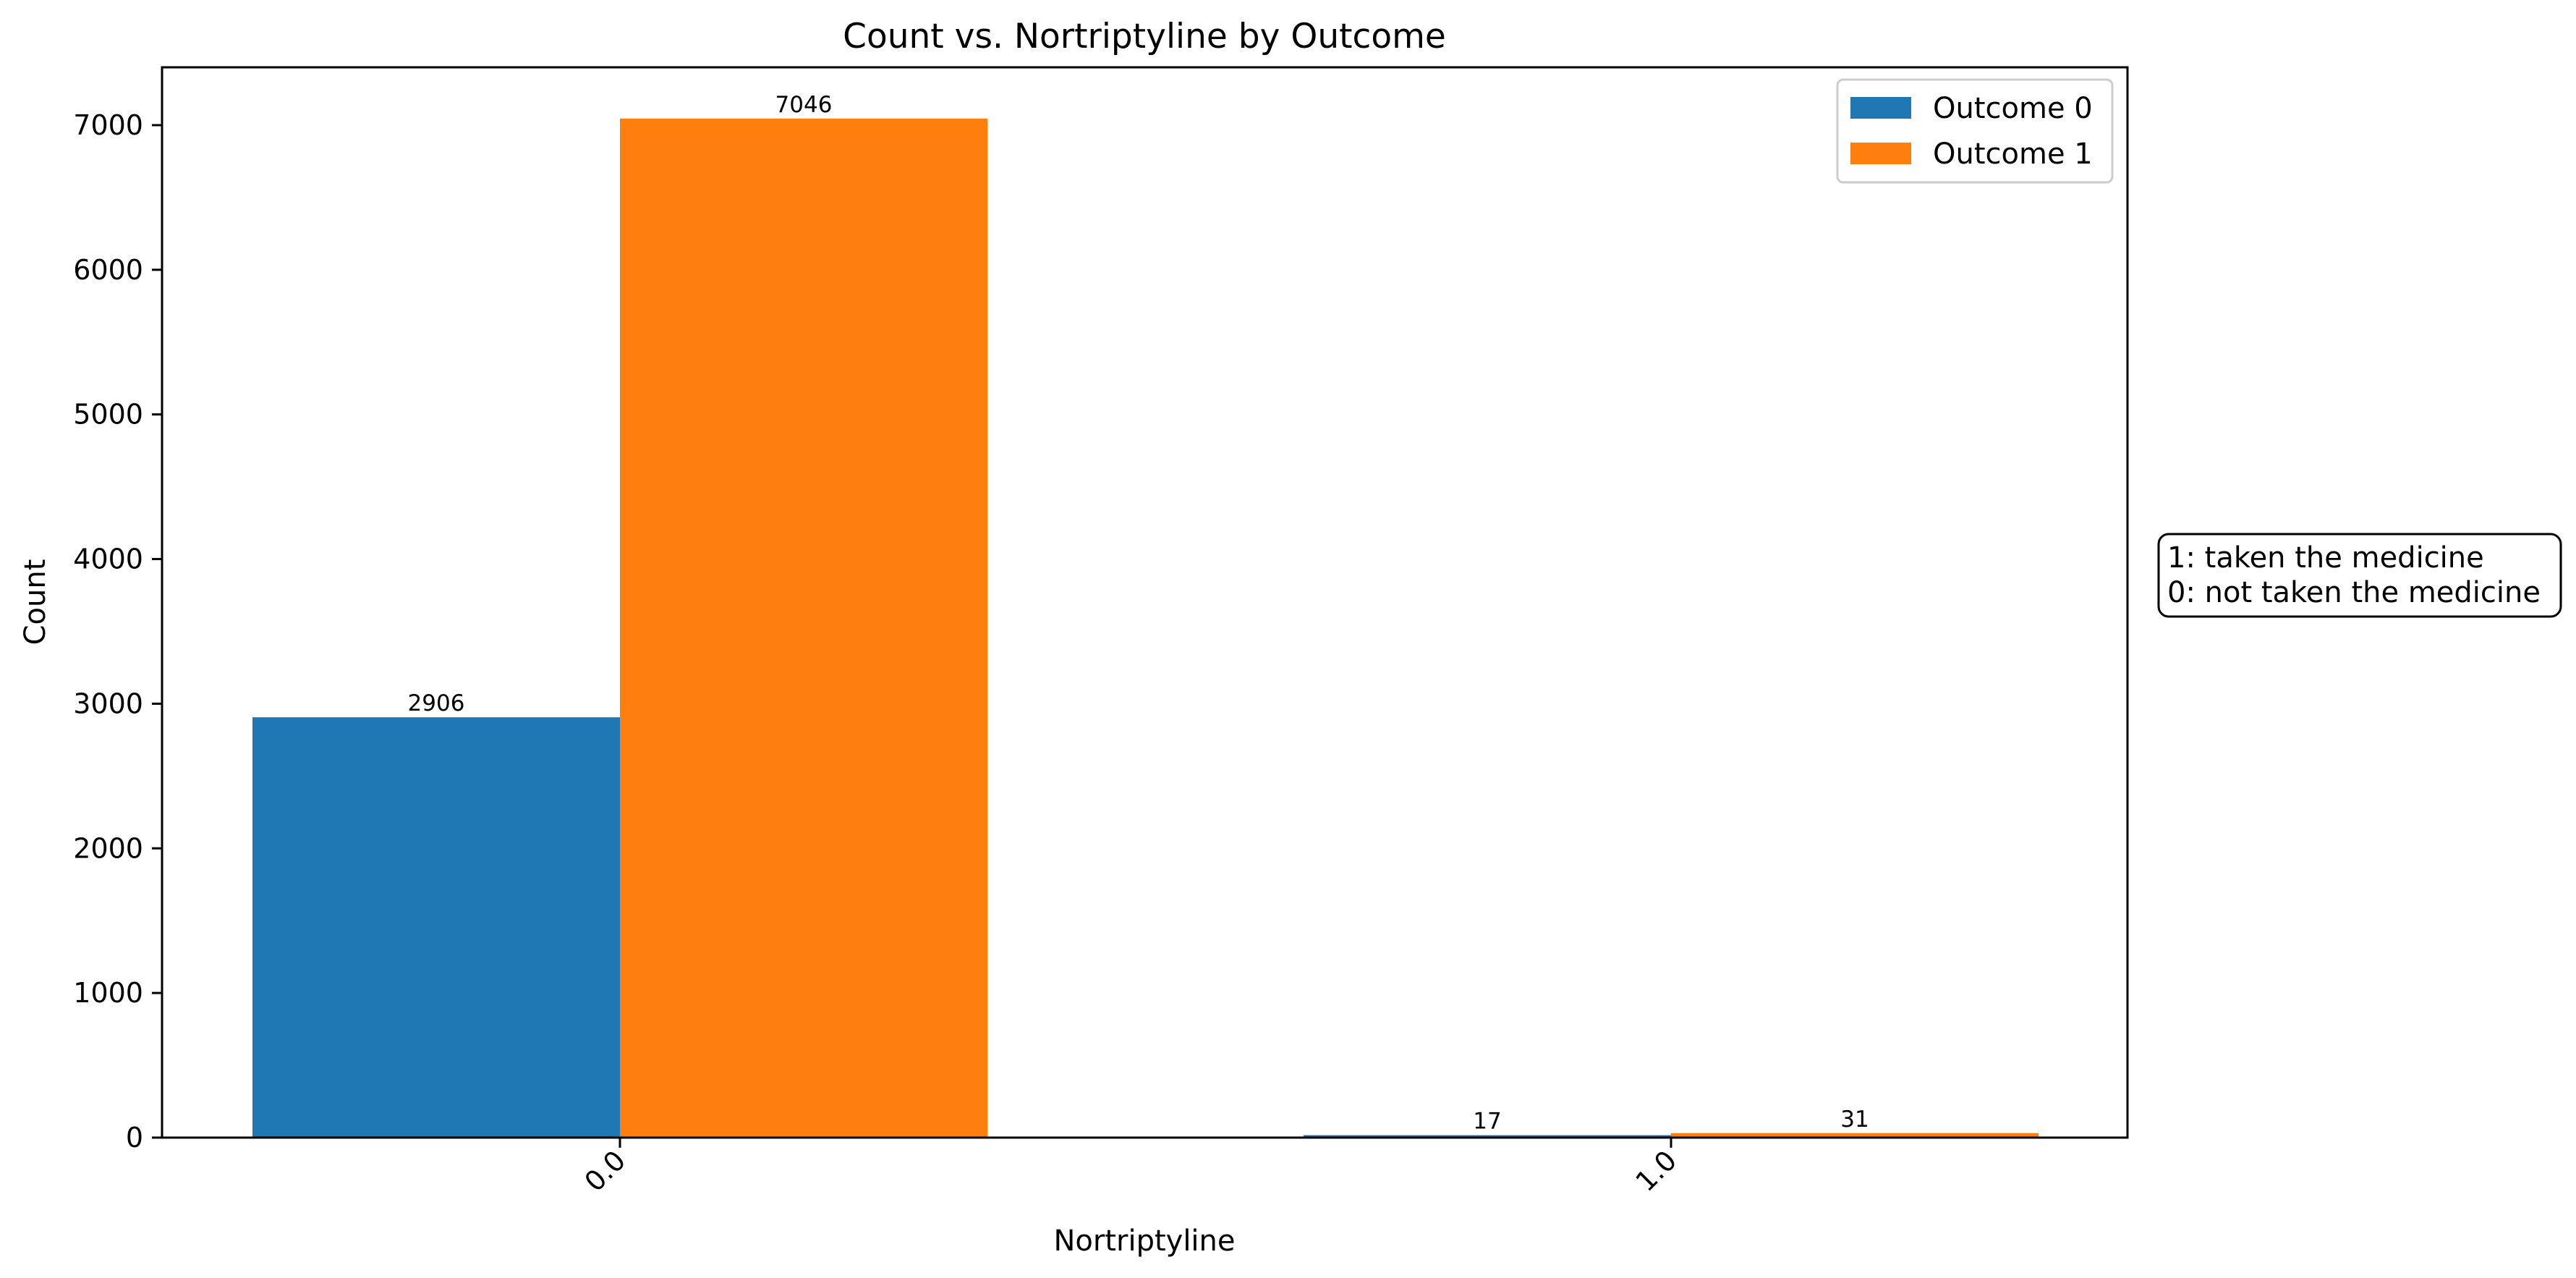 This screenshot has width=2576, height=1278. What do you see at coordinates (1854, 1119) in the screenshot?
I see `data-label-outcome-1-category-1: 31` at bounding box center [1854, 1119].